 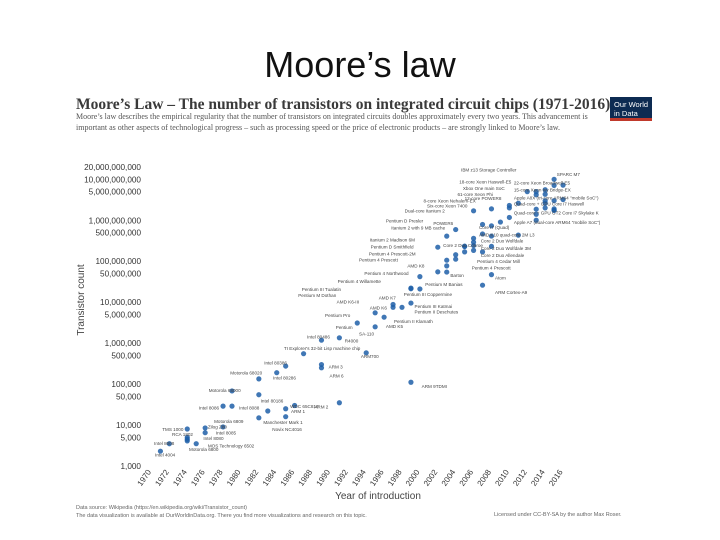 What do you see at coordinates (434, 306) in the screenshot?
I see `data-label: Pentium III Katmai` at bounding box center [434, 306].